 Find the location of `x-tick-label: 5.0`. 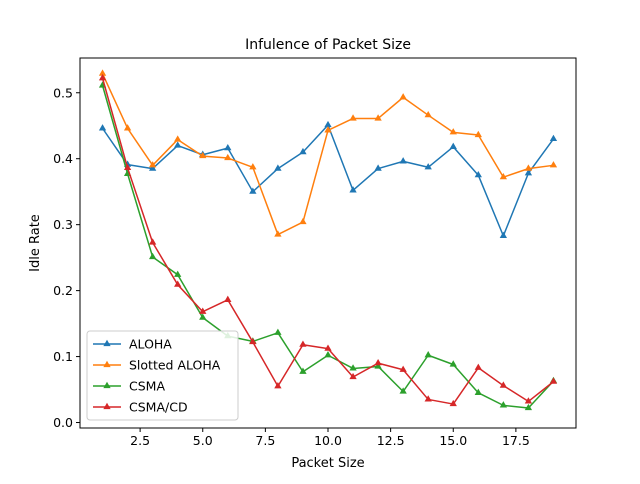

x-tick-label: 5.0 is located at coordinates (203, 440).